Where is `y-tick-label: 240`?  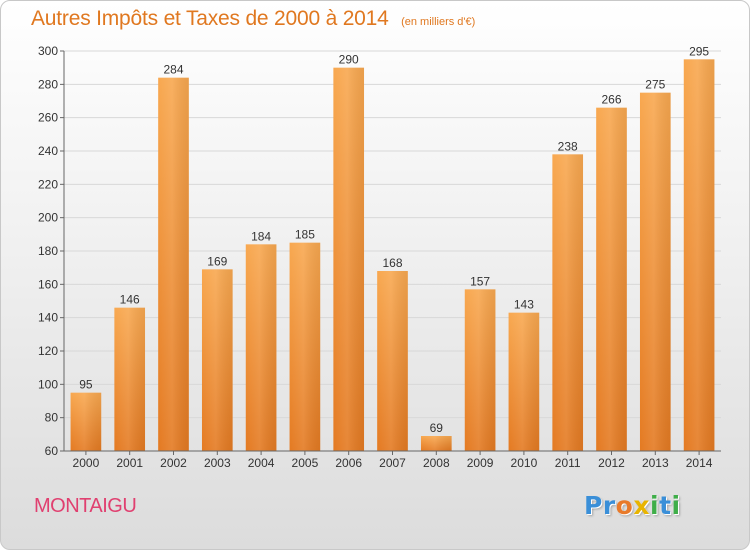 y-tick-label: 240 is located at coordinates (48, 151).